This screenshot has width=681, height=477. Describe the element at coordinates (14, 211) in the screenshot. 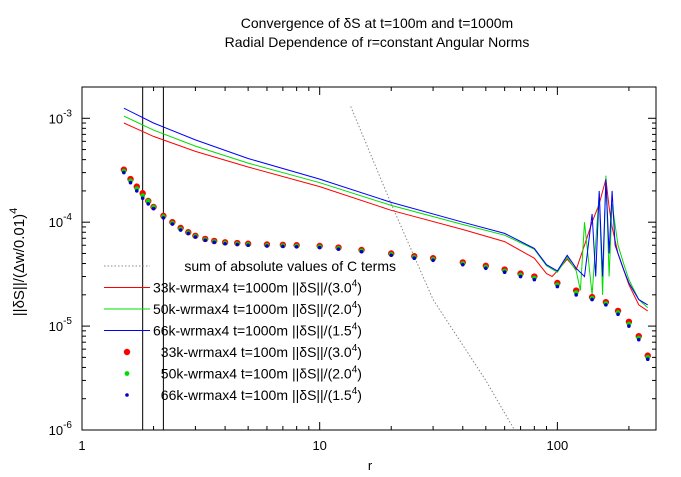

I see `y-axis-label-exponent: 4` at that location.